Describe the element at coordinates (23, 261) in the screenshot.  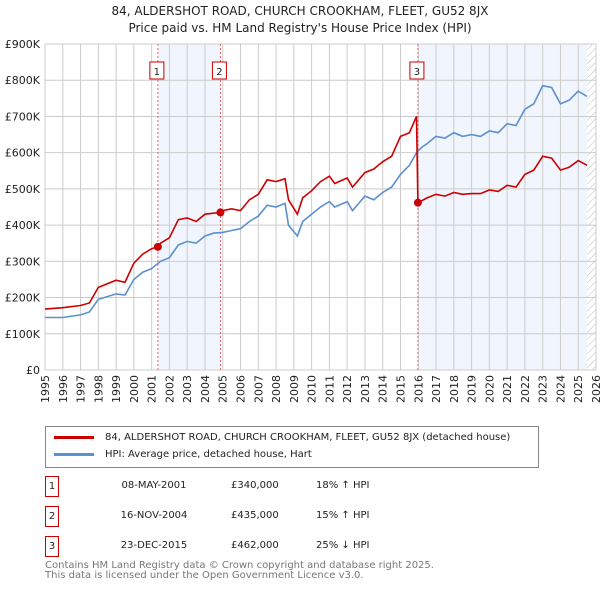
I see `y-tick-label: £300K` at that location.